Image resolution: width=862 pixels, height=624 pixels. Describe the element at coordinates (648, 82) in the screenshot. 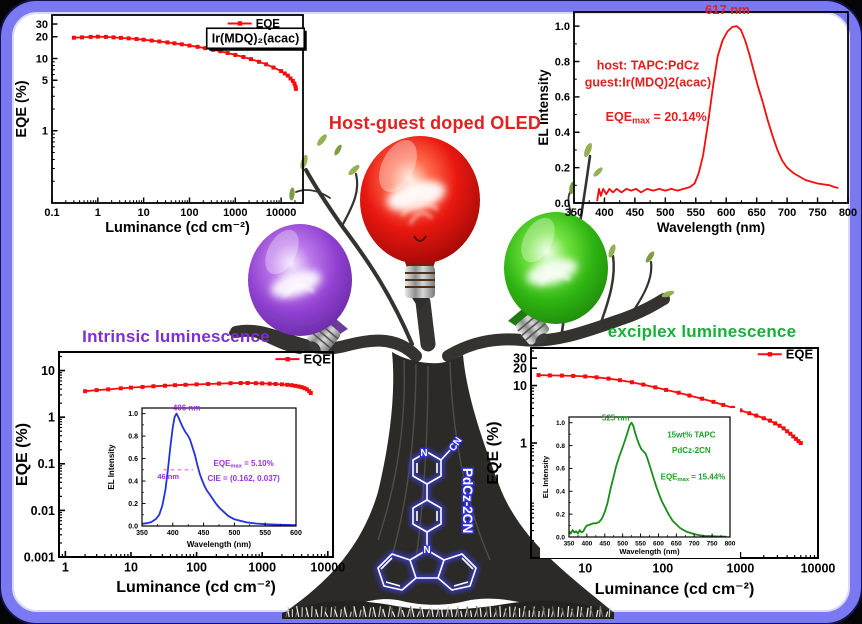

I see `svg-text: guest:Ir(MDQ)2(acac)` at that location.